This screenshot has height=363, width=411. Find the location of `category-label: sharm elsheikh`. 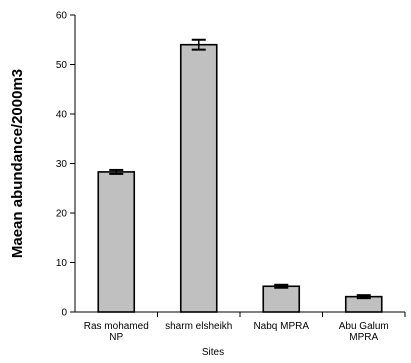

category-label: sharm elsheikh is located at coordinates (198, 326).